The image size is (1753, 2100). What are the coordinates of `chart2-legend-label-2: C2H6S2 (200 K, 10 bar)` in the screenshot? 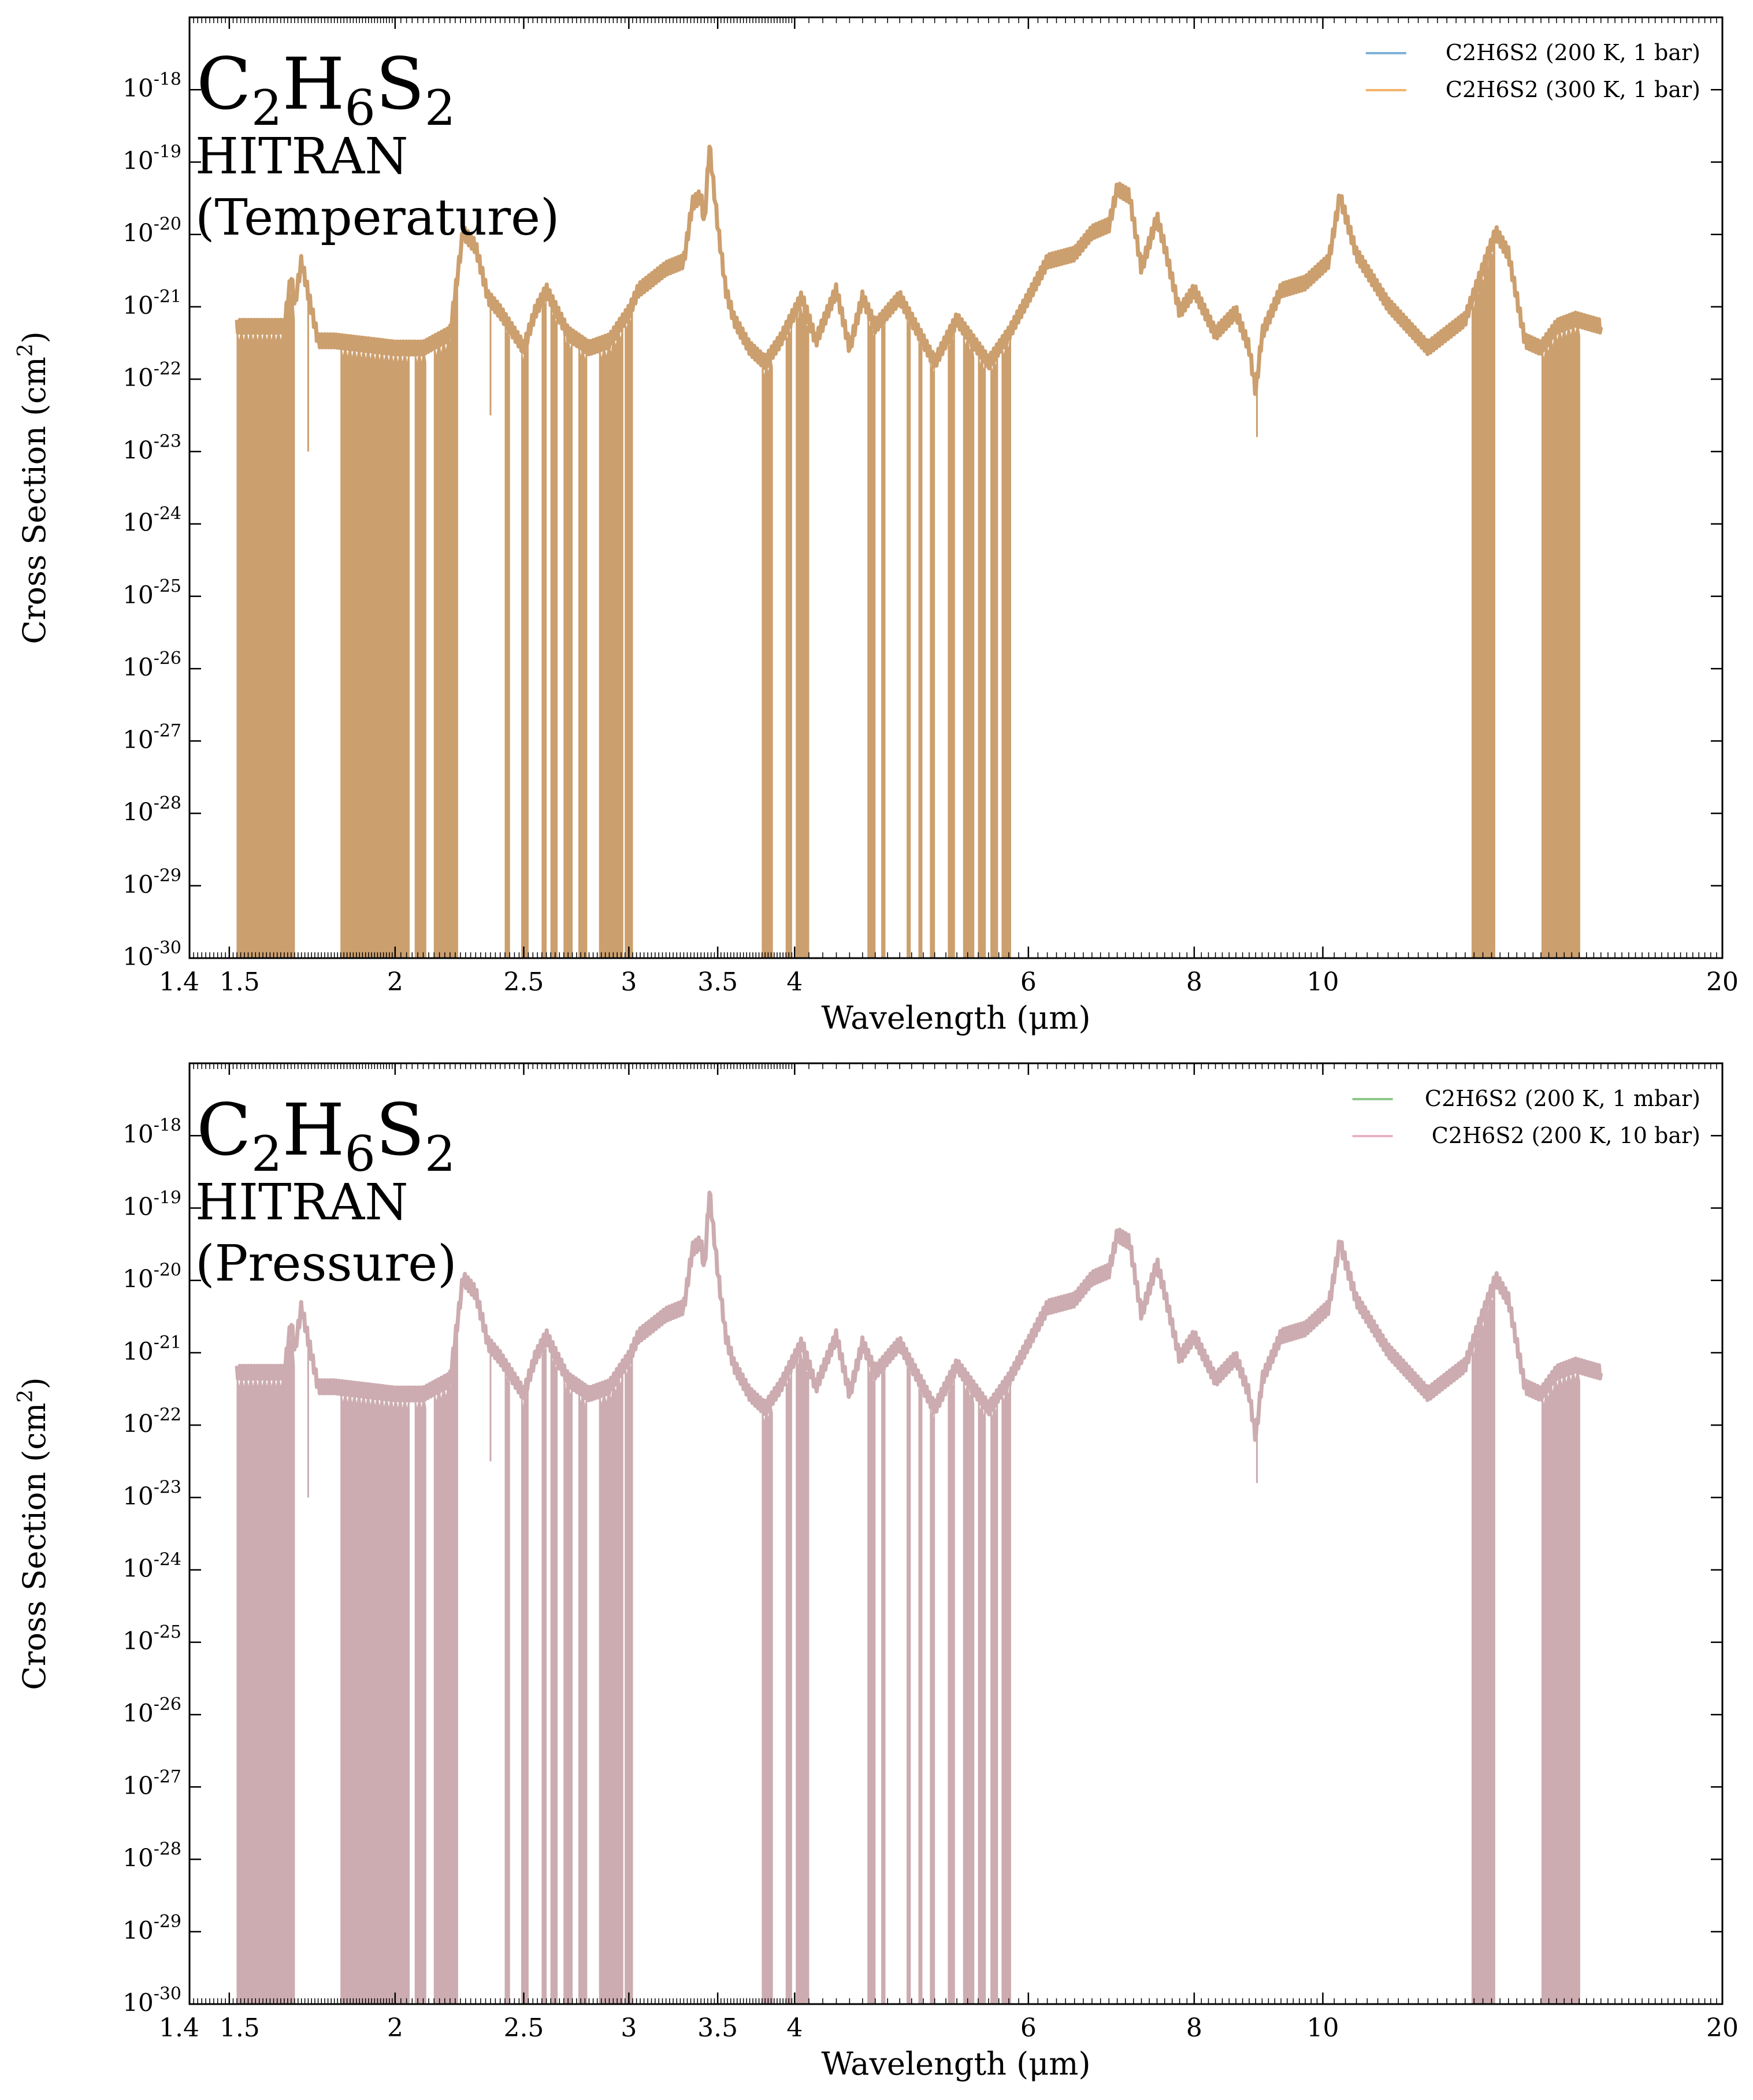 It's located at (1566, 1135).